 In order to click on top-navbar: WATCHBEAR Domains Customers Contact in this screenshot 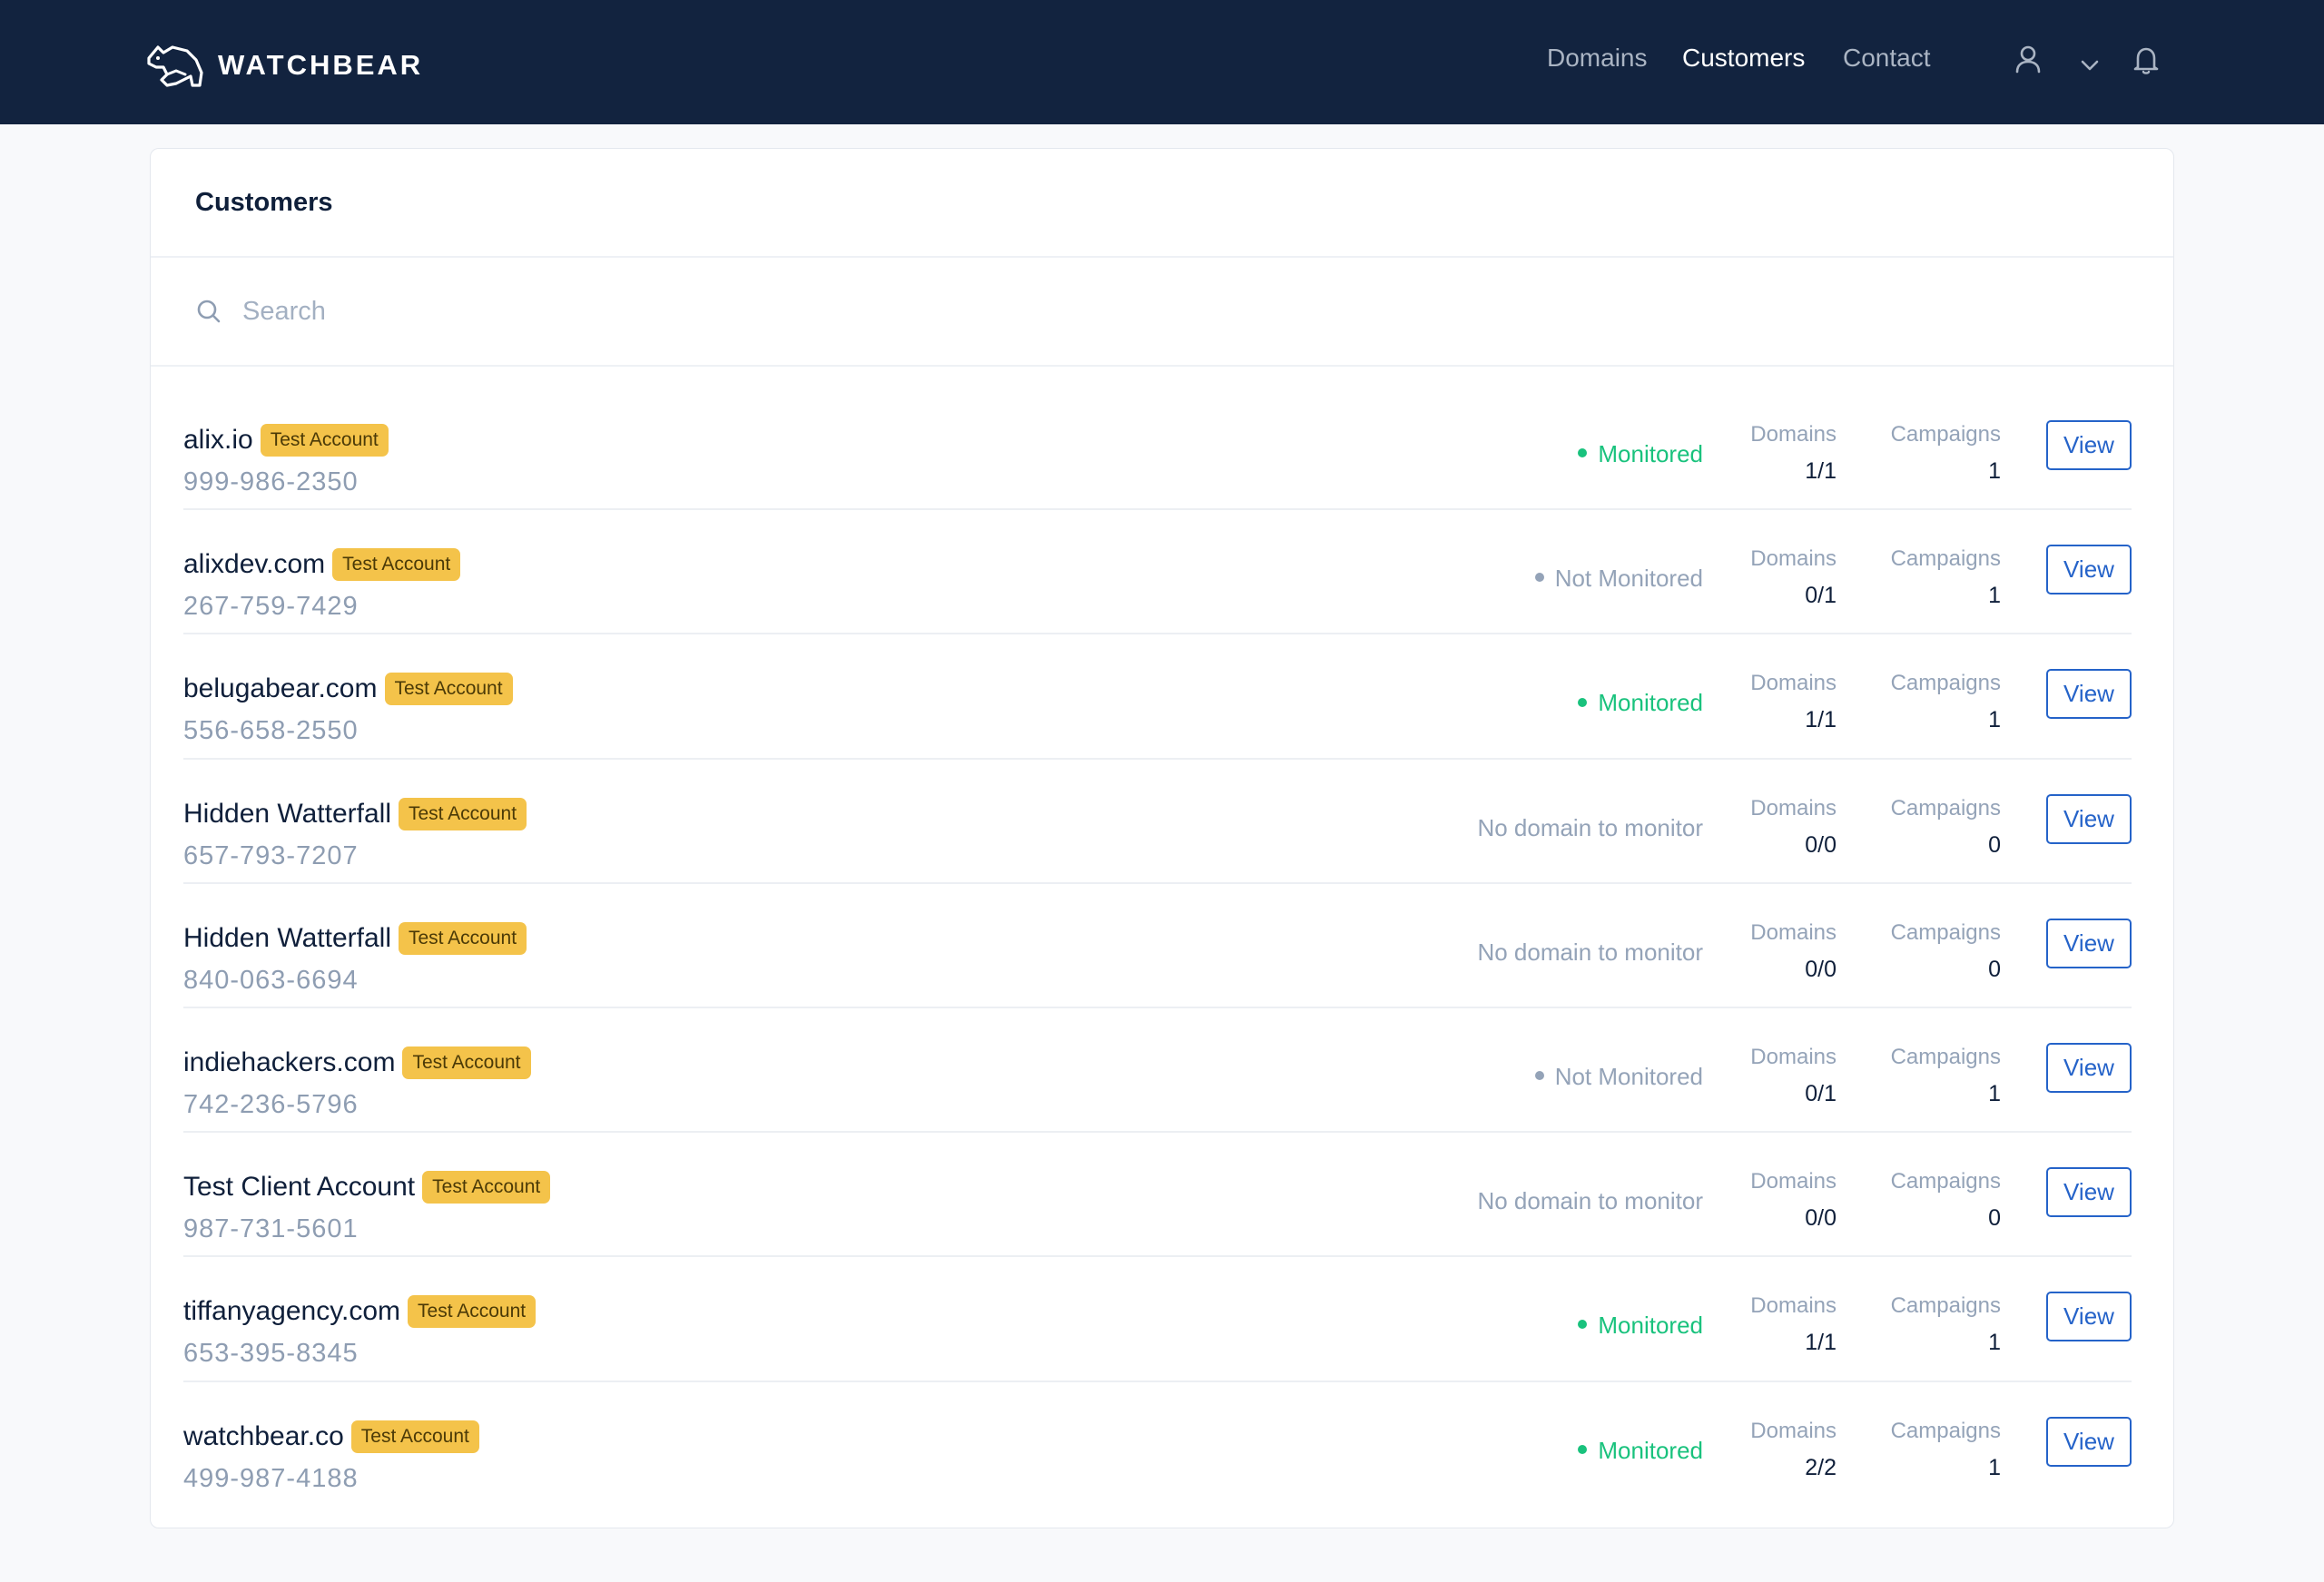, I will do `click(1162, 62)`.